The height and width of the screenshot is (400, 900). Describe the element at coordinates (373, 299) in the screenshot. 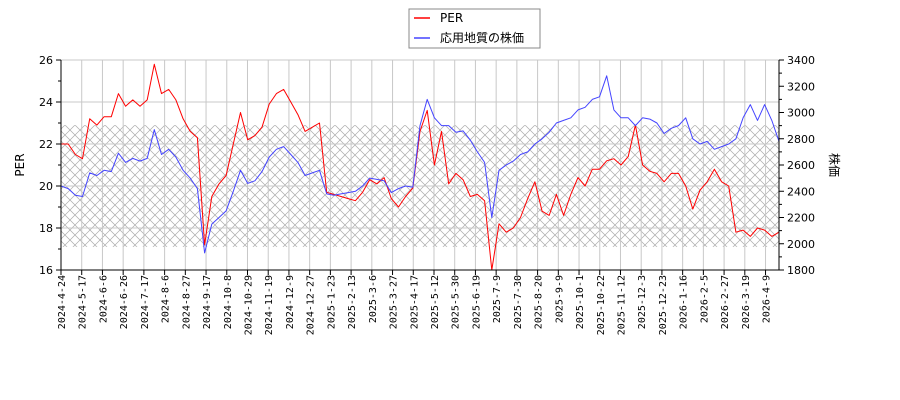

I see `x-tick-label: 2025-3-6` at that location.